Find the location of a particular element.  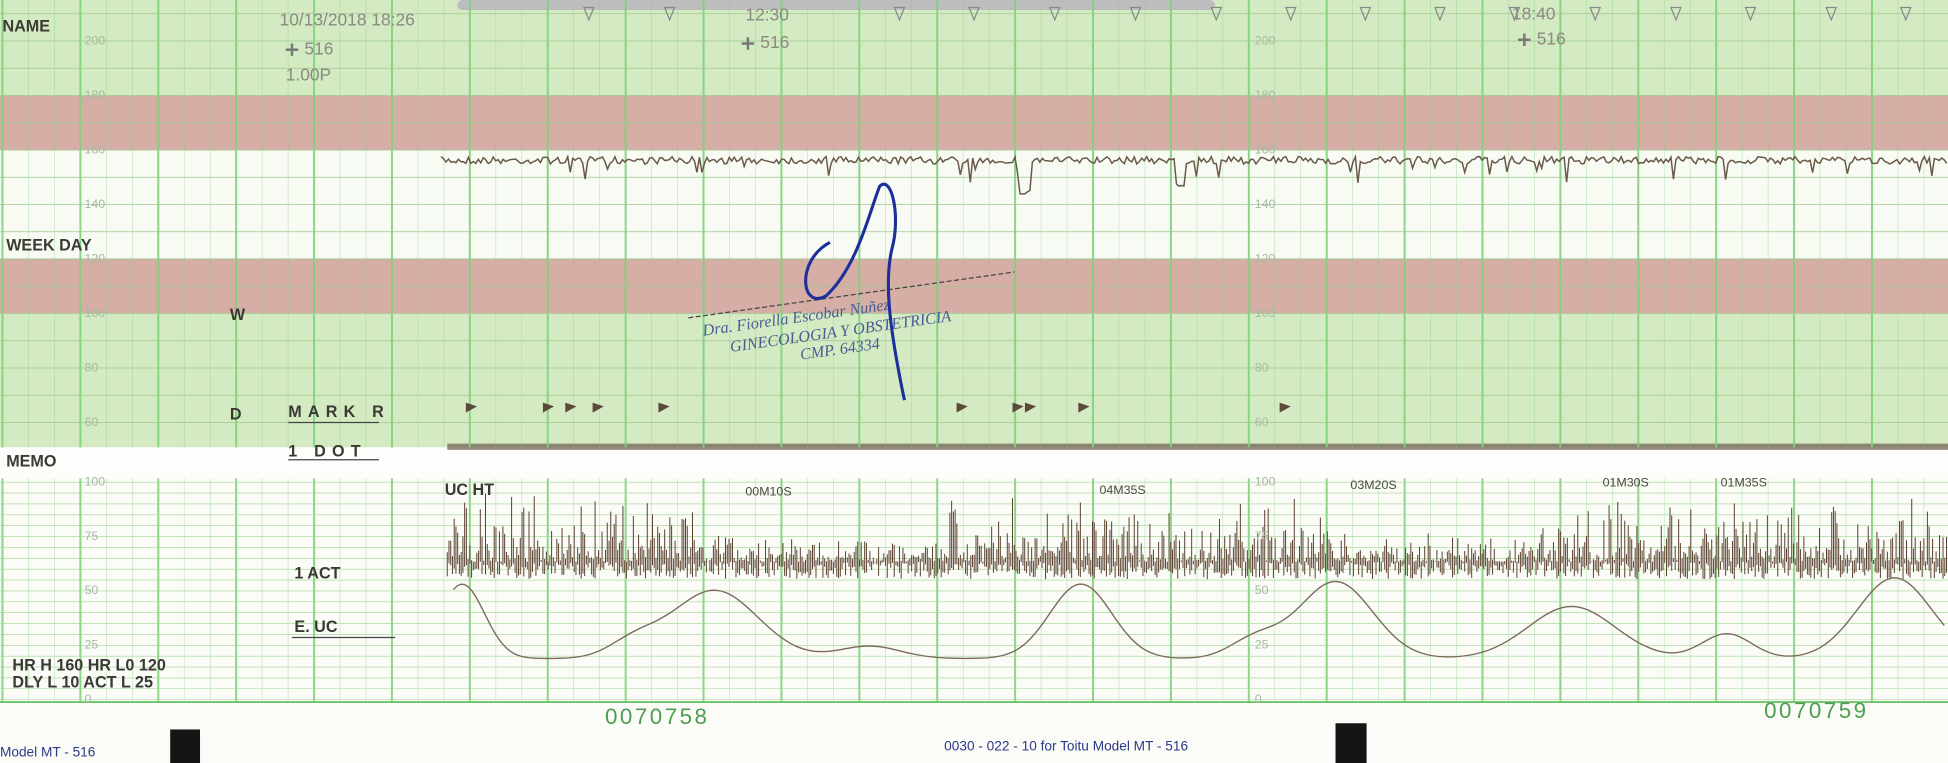

name-label: NAME is located at coordinates (26, 27).